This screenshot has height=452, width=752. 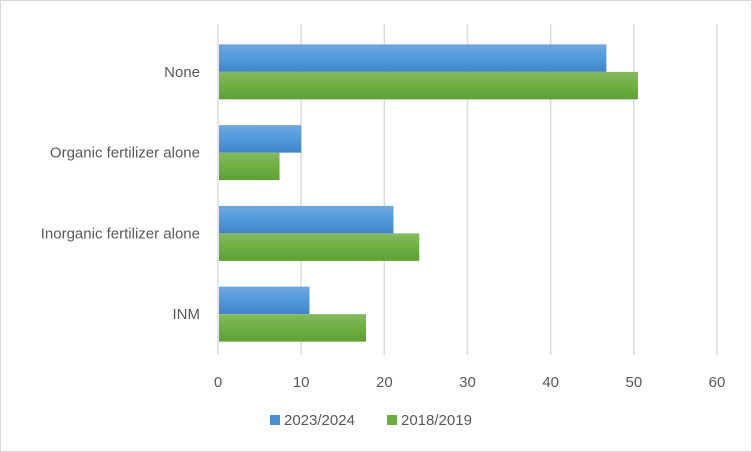 What do you see at coordinates (120, 233) in the screenshot?
I see `y-category-label: Inorganic fertilizer alone` at bounding box center [120, 233].